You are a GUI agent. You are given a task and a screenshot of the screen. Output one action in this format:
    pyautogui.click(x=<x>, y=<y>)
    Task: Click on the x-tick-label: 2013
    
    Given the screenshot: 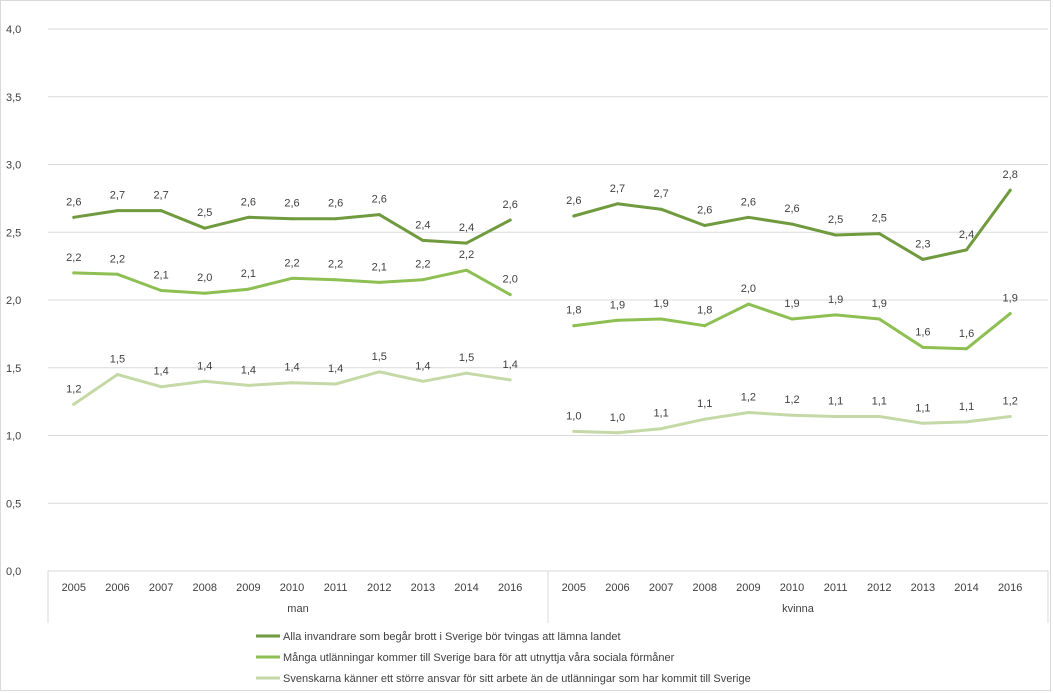 What is the action you would take?
    pyautogui.click(x=923, y=588)
    